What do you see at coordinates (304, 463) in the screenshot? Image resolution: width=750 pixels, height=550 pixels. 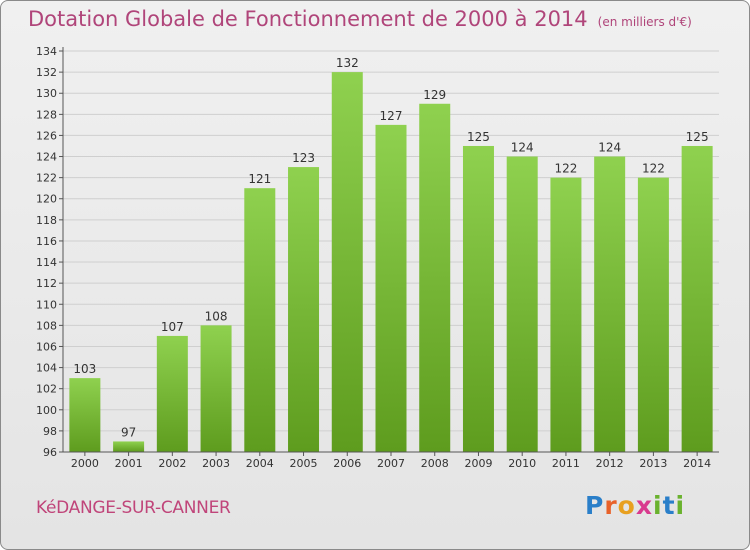 I see `x-tick-label-2005: 2005` at bounding box center [304, 463].